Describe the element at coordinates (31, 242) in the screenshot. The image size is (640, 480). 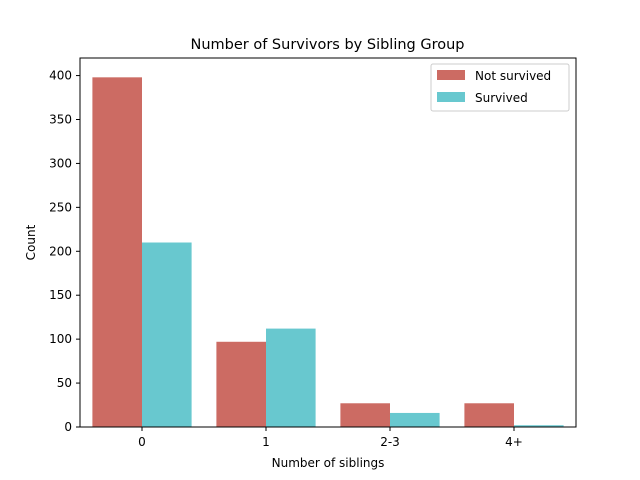
I see `y-axis-label: Count` at that location.